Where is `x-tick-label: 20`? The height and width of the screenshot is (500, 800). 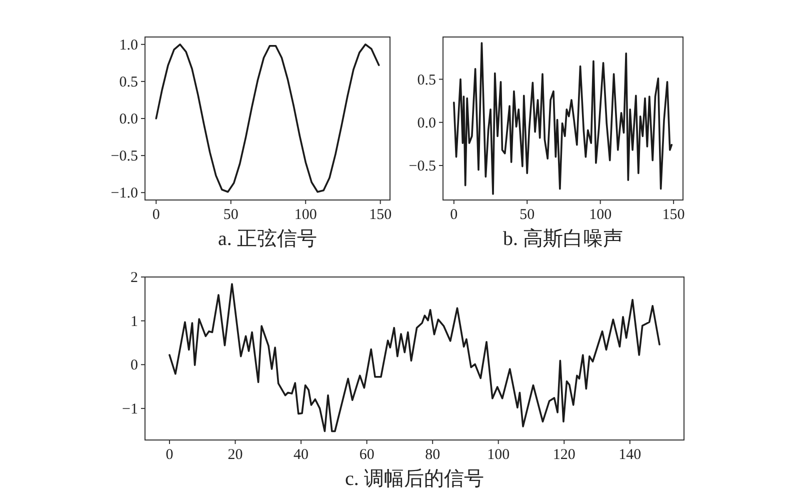 x-tick-label: 20 is located at coordinates (235, 455).